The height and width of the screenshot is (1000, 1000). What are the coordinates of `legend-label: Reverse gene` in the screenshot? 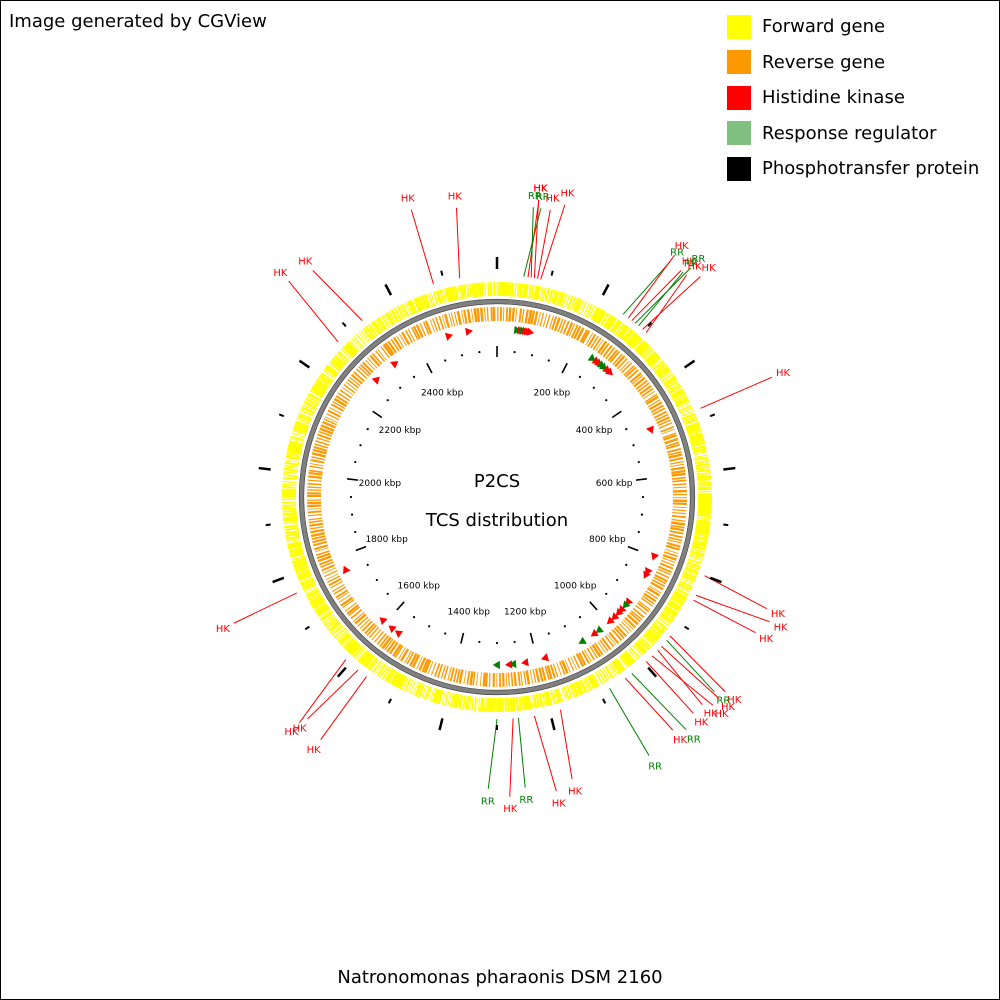 It's located at (824, 62).